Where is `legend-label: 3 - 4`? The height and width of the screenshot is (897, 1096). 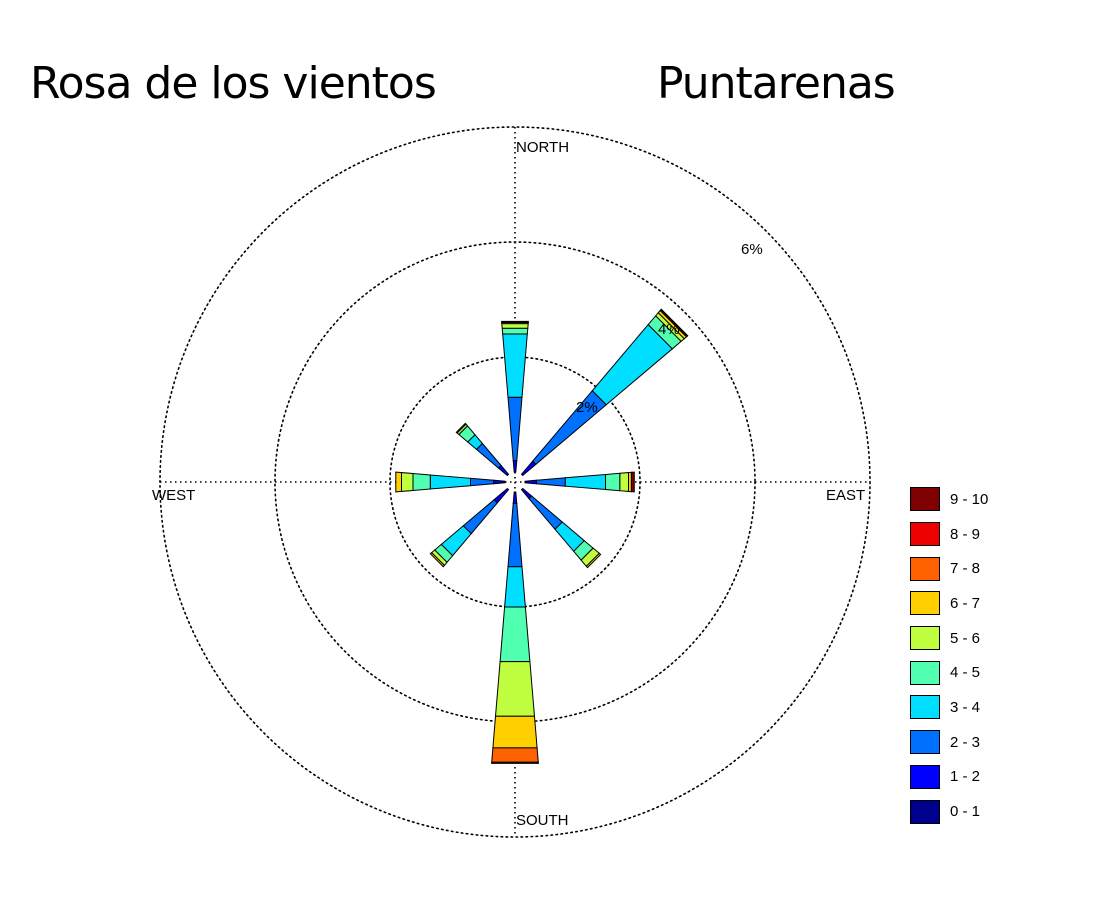
legend-label: 3 - 4 is located at coordinates (965, 707).